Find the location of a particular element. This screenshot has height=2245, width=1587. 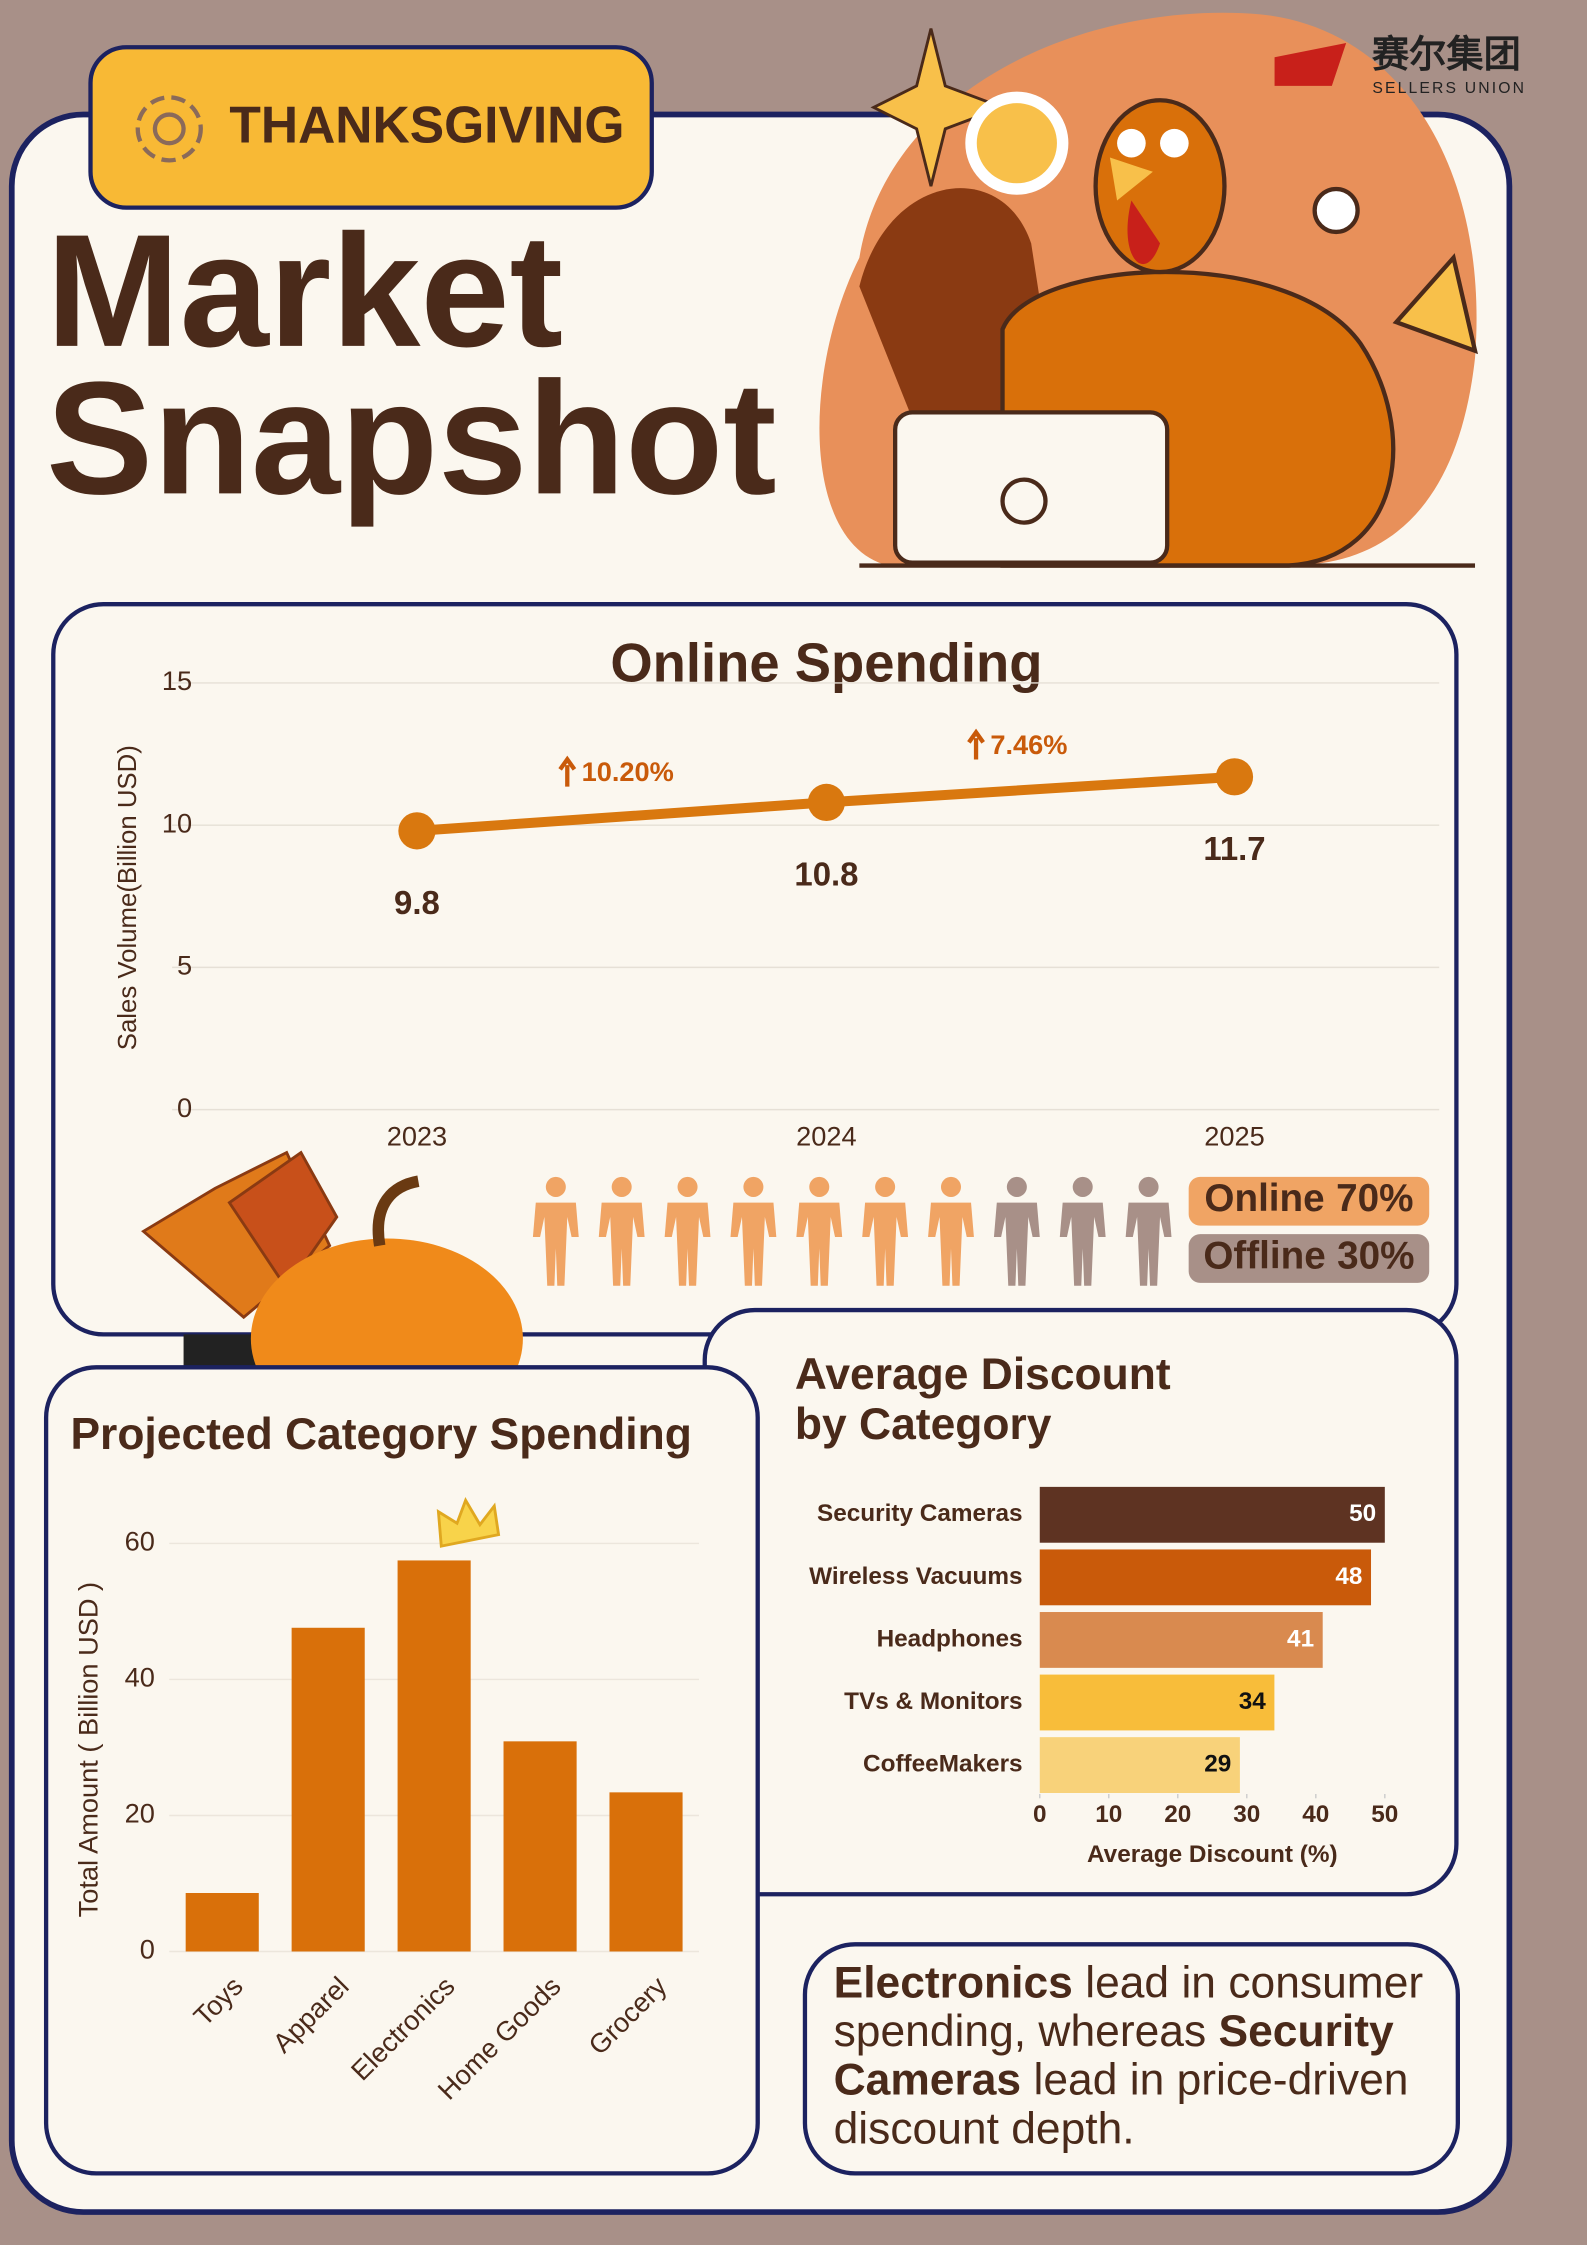

magnifier is located at coordinates (1017, 143).